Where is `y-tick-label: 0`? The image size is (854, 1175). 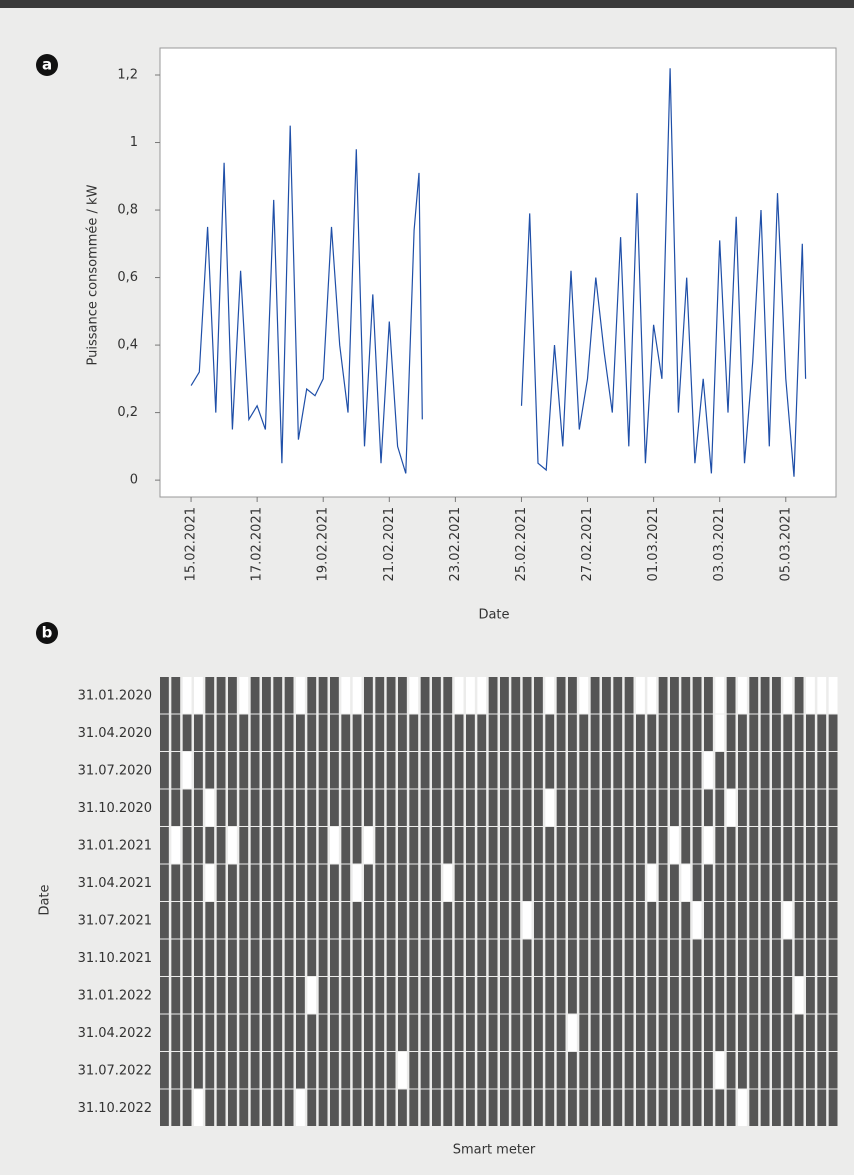 y-tick-label: 0 is located at coordinates (134, 480).